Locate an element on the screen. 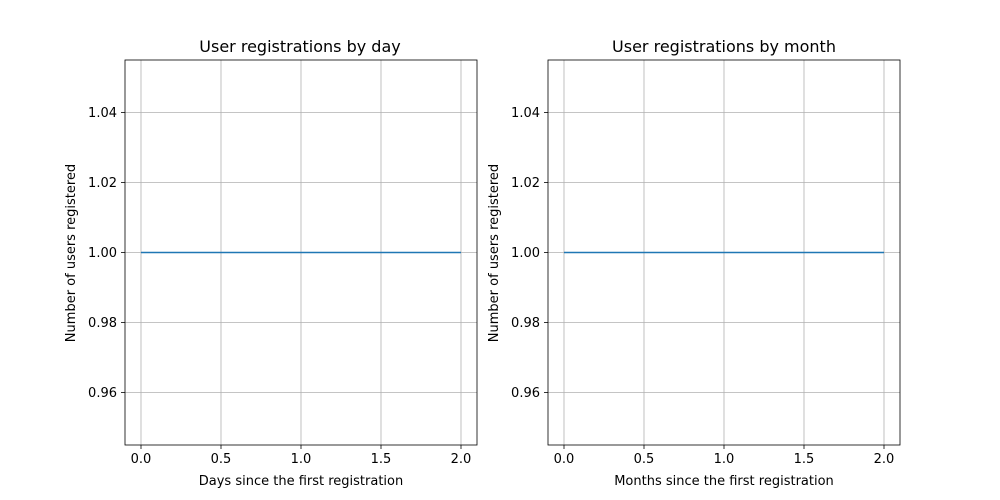 This screenshot has width=1000, height=500. x-axis-label: Months since the first registration is located at coordinates (724, 481).